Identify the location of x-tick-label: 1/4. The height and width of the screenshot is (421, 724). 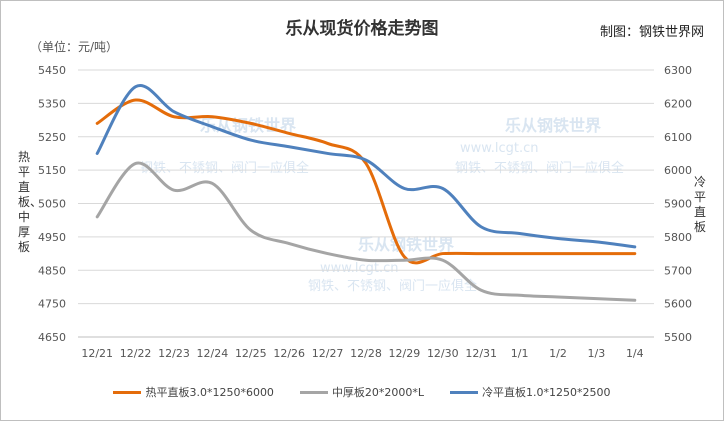
(635, 353).